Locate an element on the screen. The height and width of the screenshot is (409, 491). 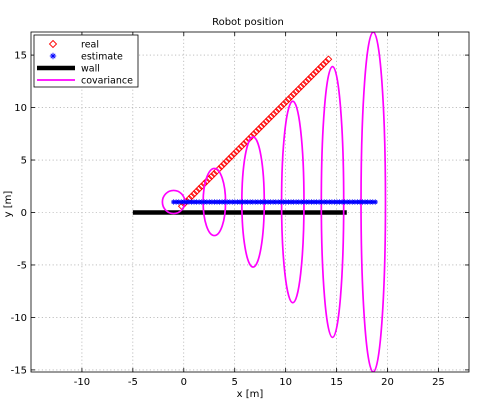
legend-marker-real is located at coordinates (53, 44).